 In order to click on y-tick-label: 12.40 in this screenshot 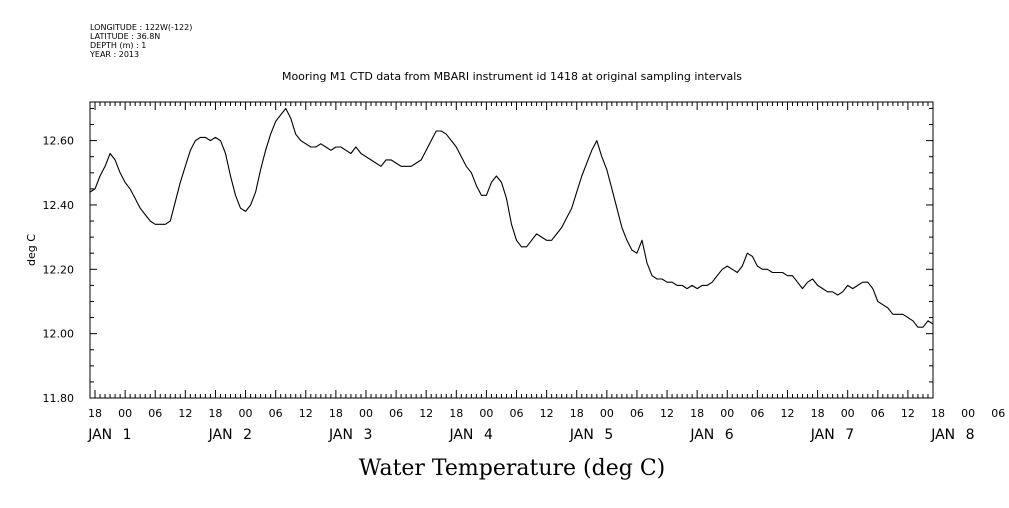, I will do `click(59, 205)`.